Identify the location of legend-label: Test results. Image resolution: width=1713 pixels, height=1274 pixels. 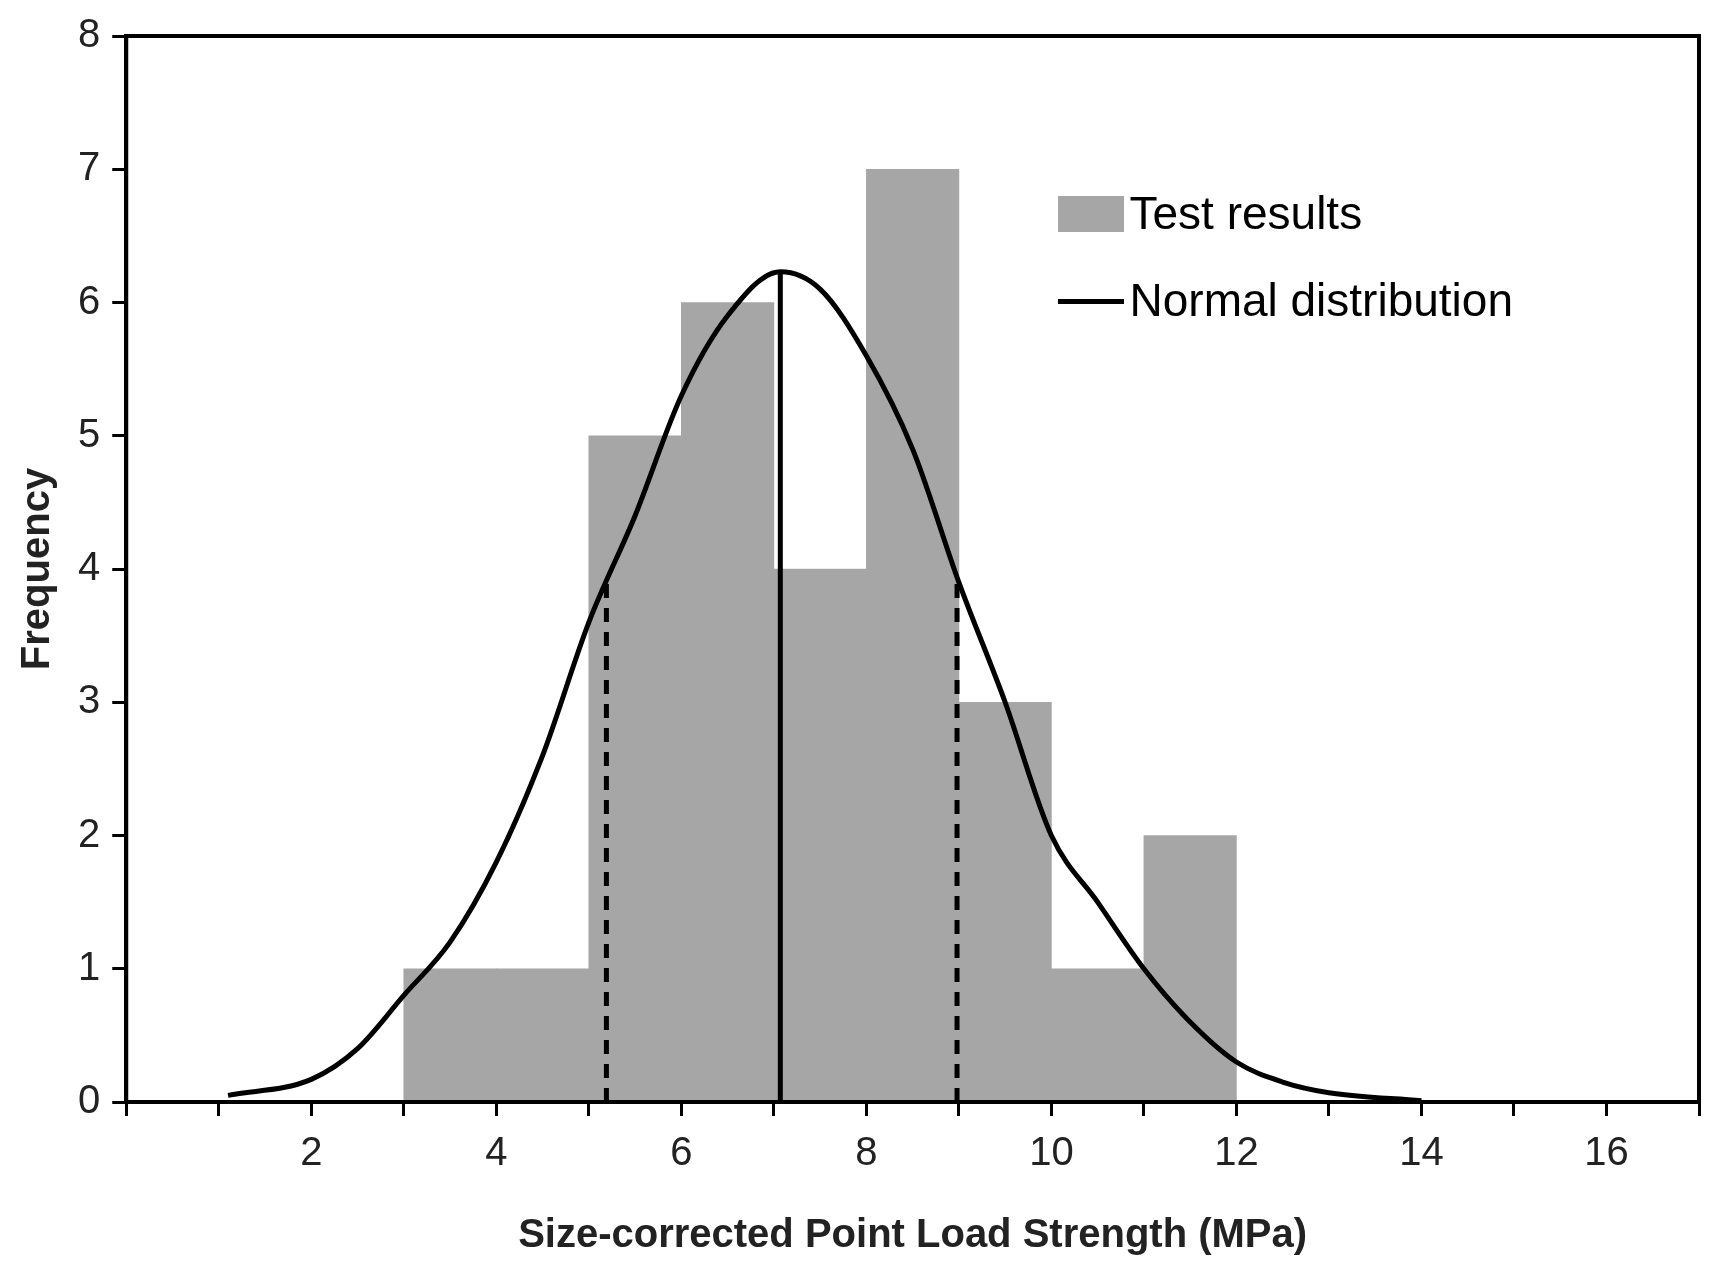
(1246, 213).